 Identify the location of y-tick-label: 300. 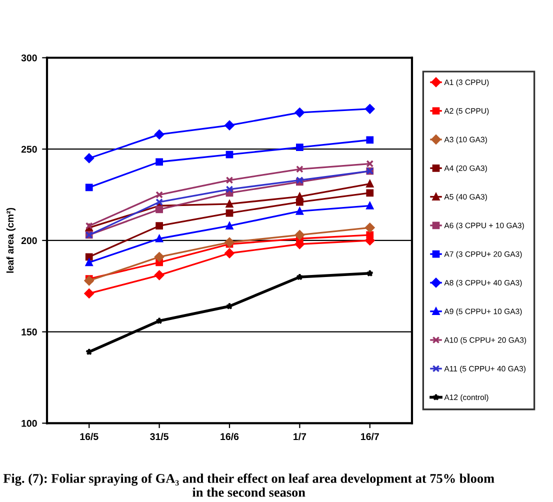
(29, 58).